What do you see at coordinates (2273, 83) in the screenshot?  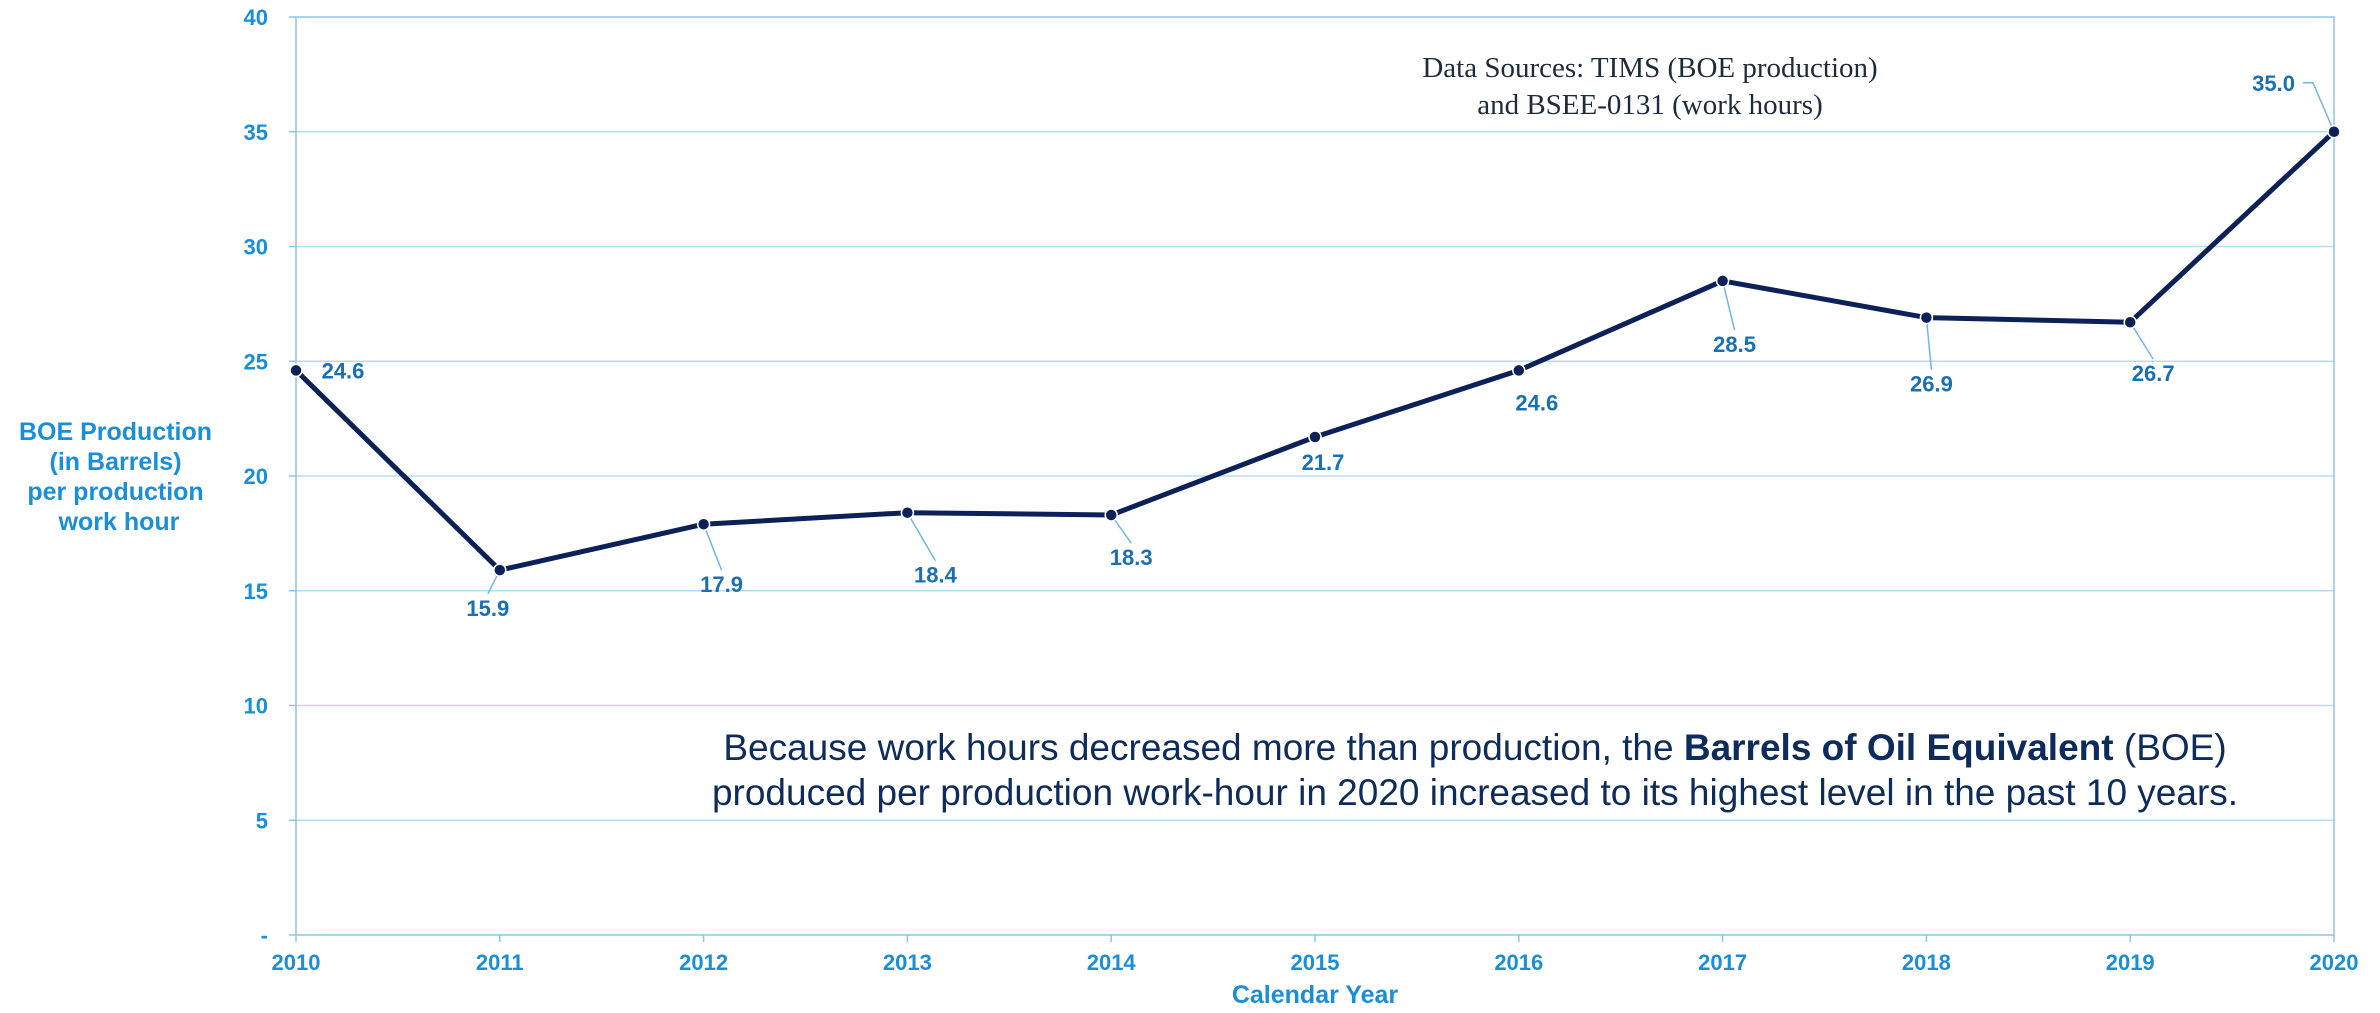 I see `data-label: 35.0` at bounding box center [2273, 83].